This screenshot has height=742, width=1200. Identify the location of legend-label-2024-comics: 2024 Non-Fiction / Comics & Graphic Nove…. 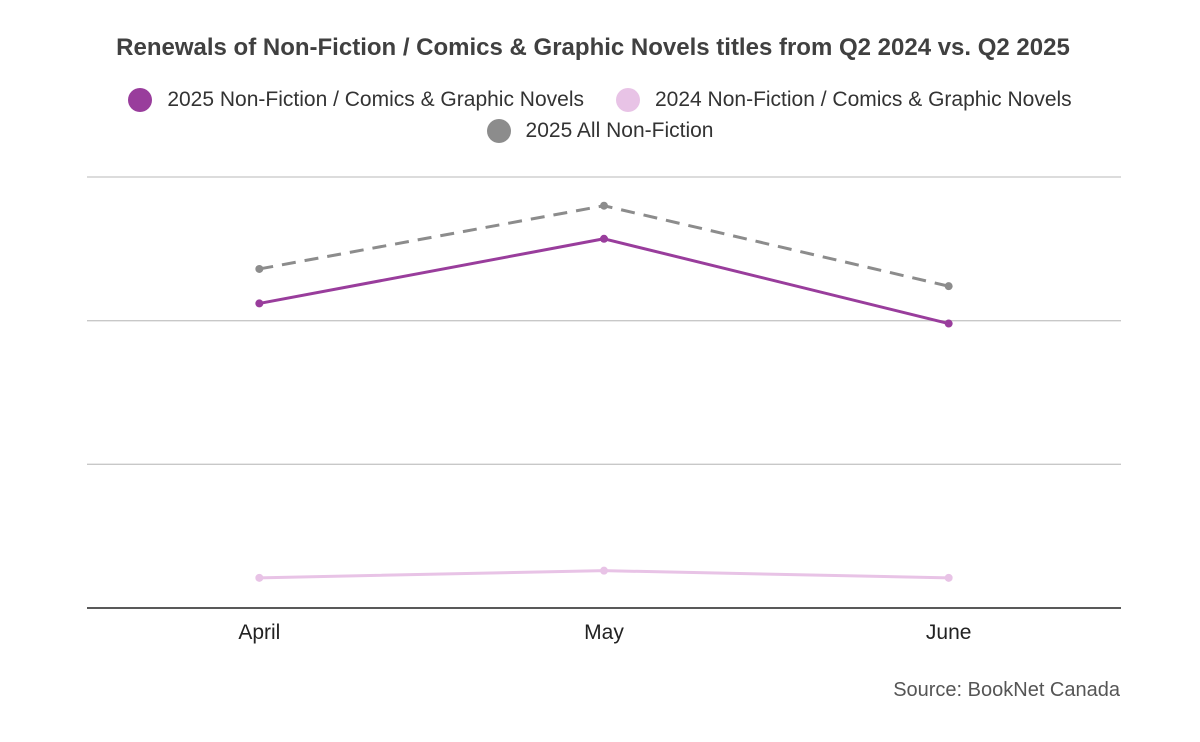
(863, 99).